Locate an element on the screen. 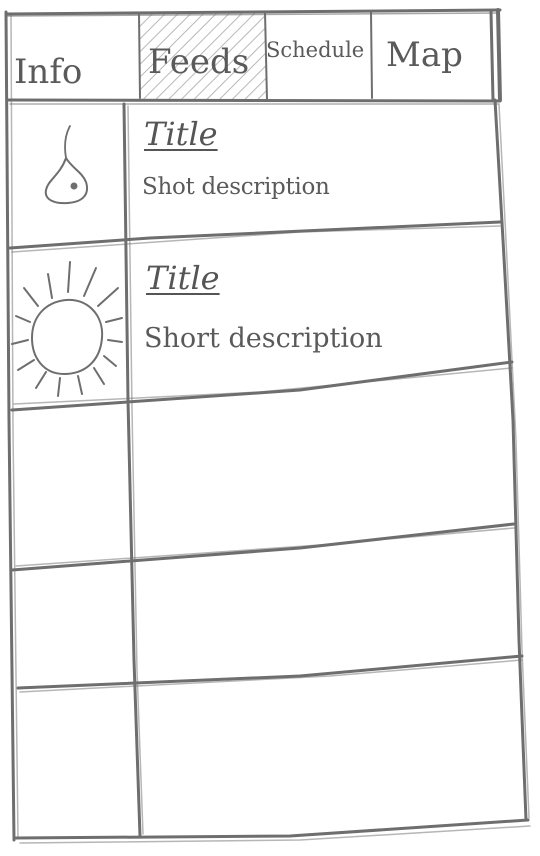  tab-map-label: Map is located at coordinates (424, 55).